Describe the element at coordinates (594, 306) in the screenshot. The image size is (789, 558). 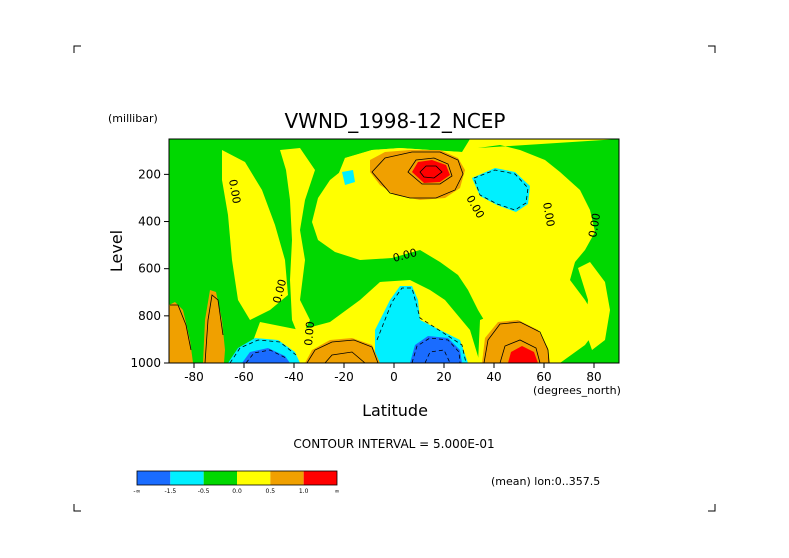
I see `yellow-east-band` at that location.